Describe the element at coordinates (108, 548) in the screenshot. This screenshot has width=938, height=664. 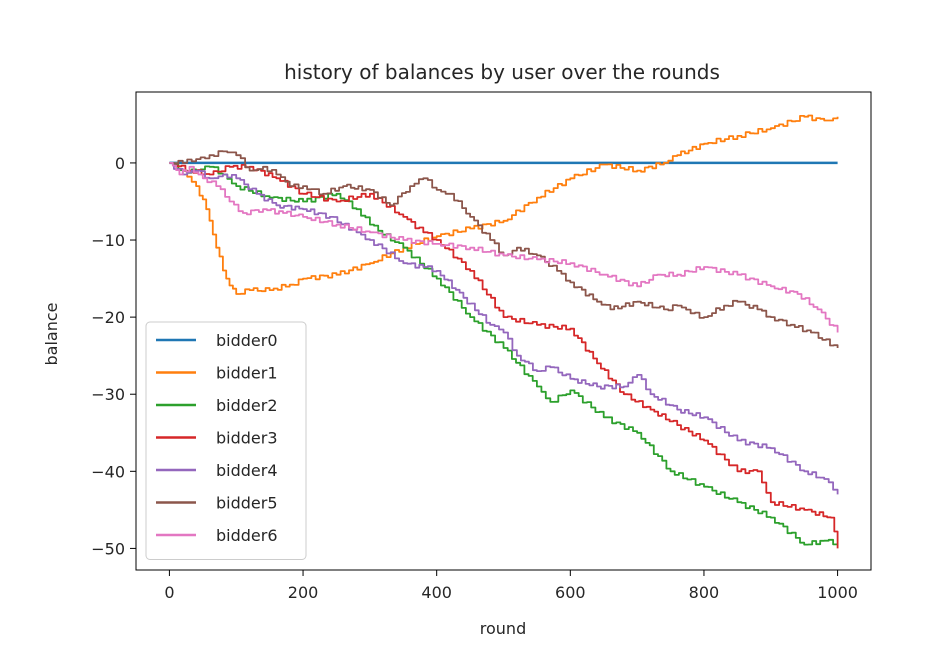
I see `y-tick-label: −50` at that location.